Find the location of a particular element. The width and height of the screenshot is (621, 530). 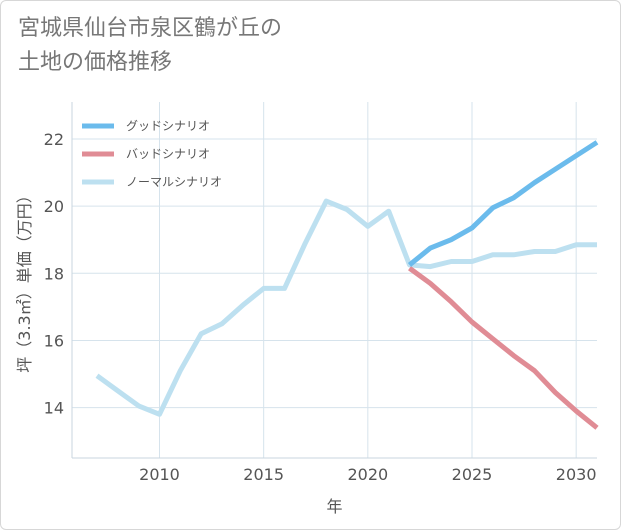

chart-title: 宮城県仙台市泉区鶴が丘の 土地の価格推移 is located at coordinates (150, 46).